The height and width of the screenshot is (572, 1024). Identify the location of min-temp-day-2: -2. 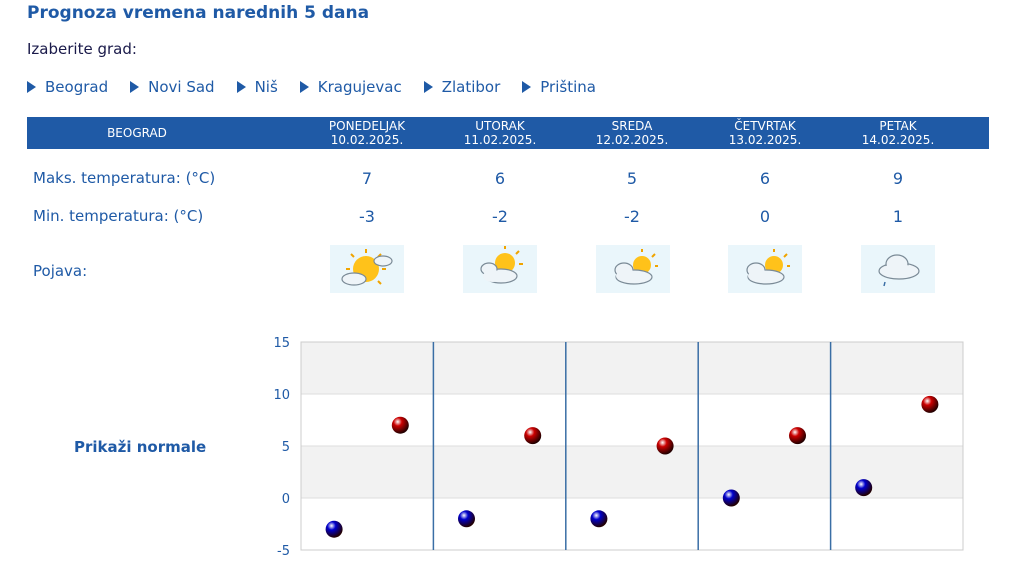
(500, 216).